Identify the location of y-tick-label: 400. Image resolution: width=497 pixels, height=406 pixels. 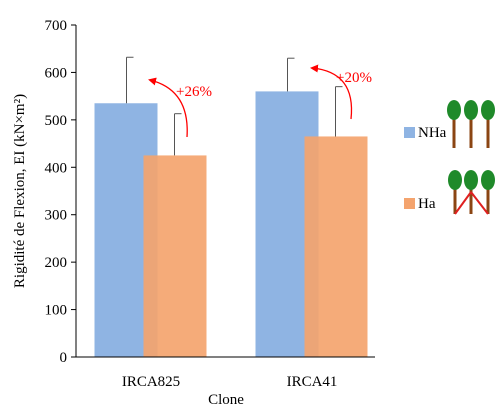
(56, 168).